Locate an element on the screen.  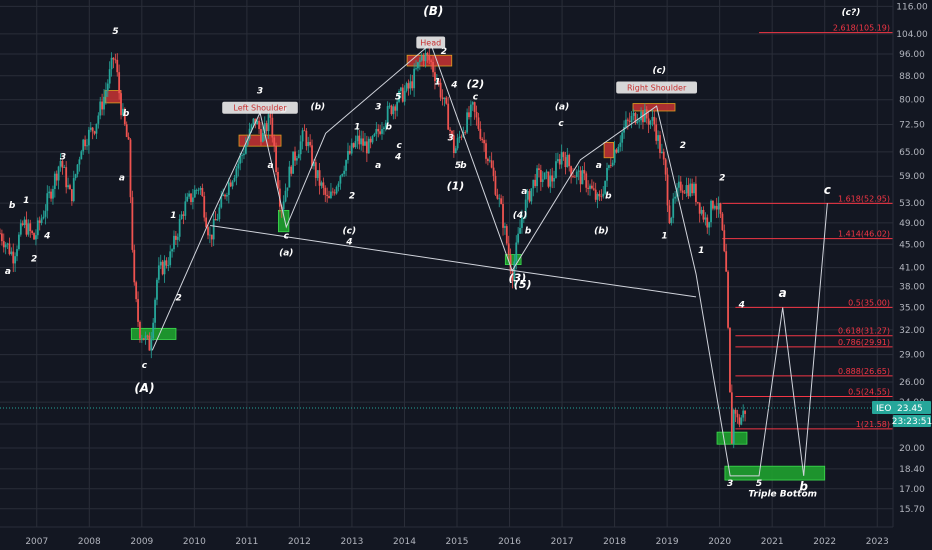
pattern-label-box is located at coordinates (657, 87).